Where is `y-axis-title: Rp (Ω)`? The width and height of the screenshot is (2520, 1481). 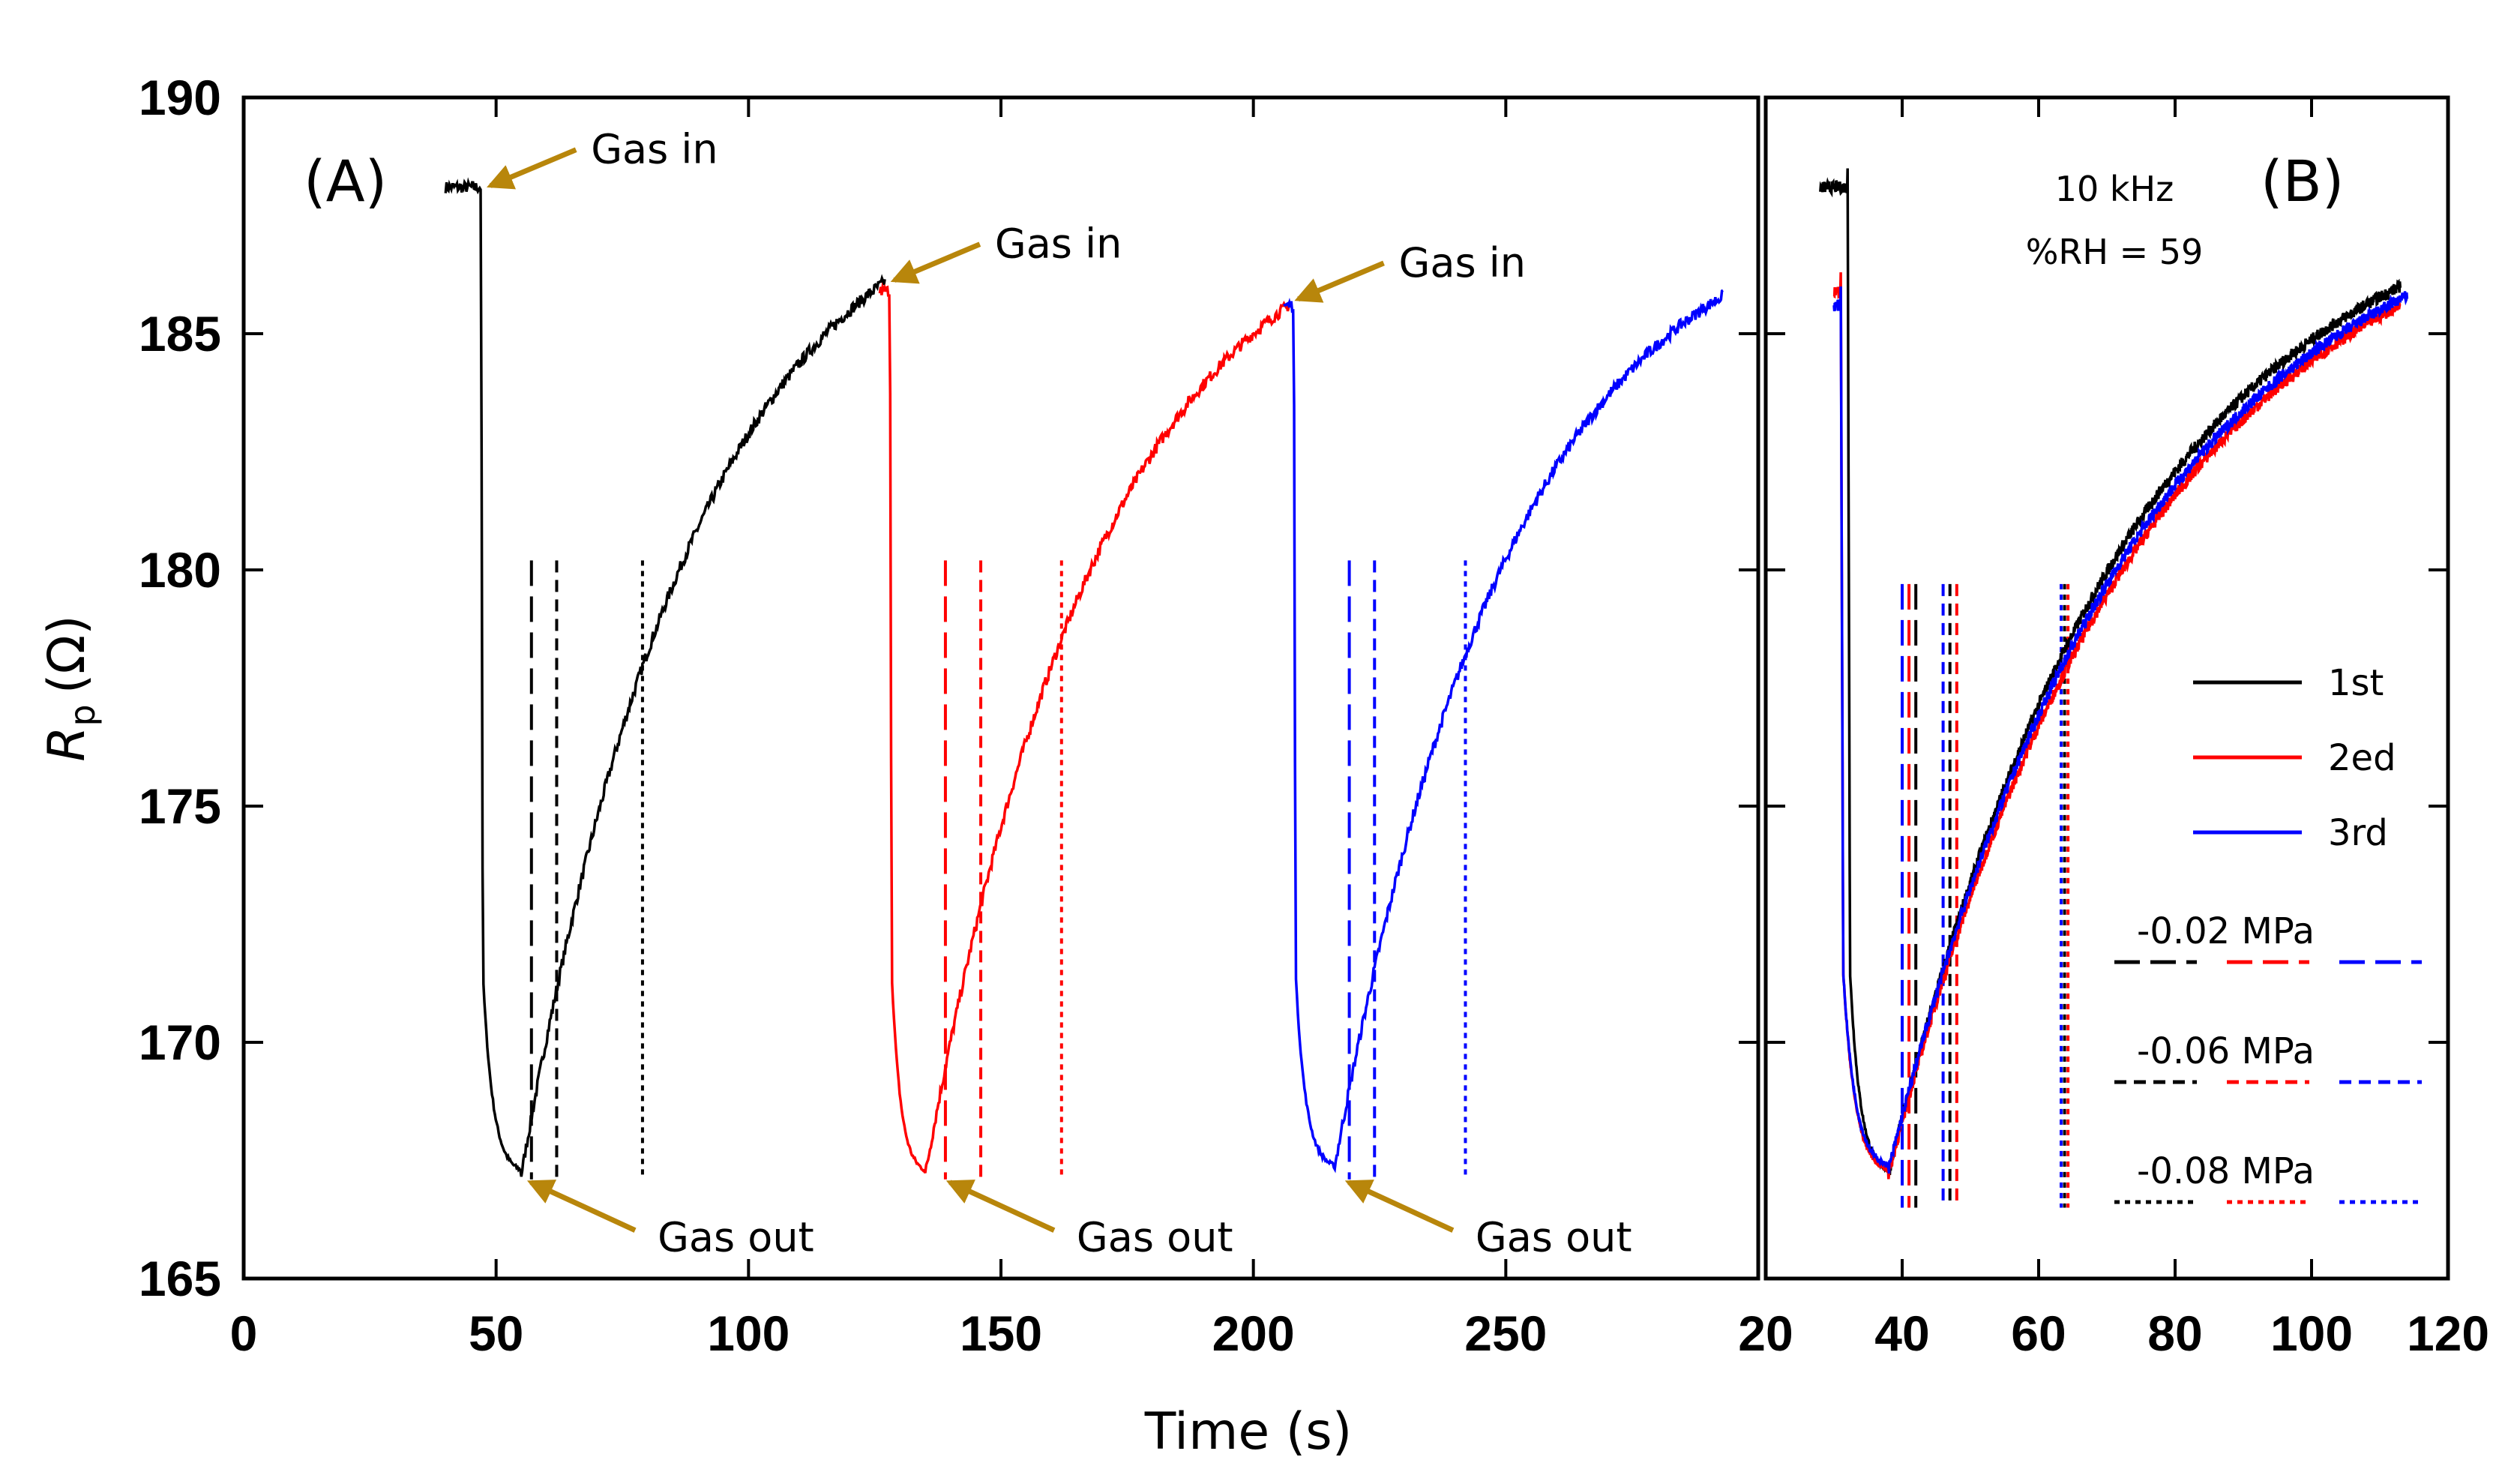 y-axis-title: Rp (Ω) is located at coordinates (70, 688).